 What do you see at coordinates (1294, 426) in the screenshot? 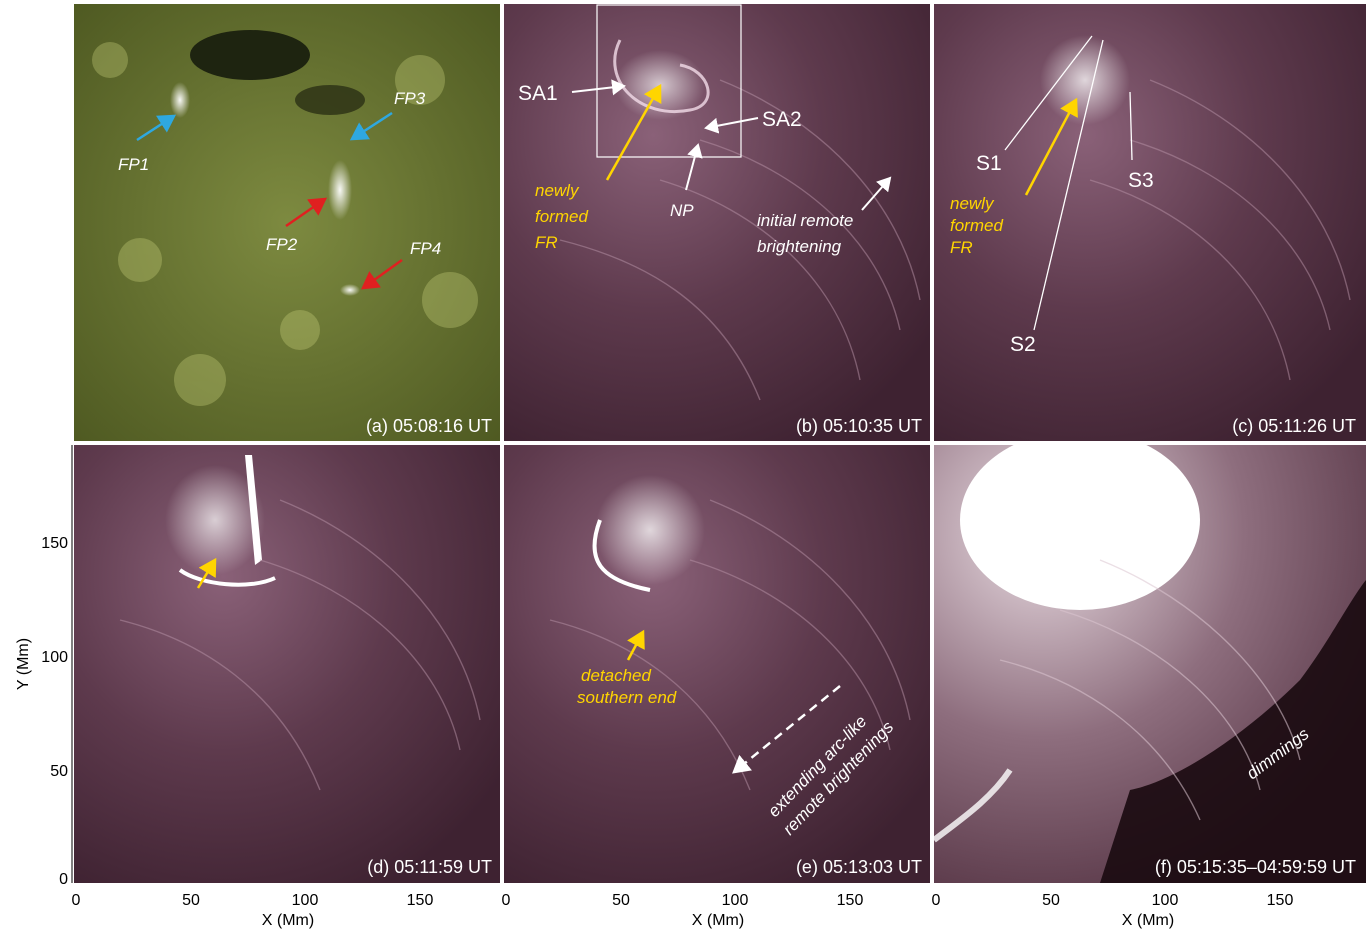
I see `panel-c-title: (c) 05:11:26 UT` at bounding box center [1294, 426].